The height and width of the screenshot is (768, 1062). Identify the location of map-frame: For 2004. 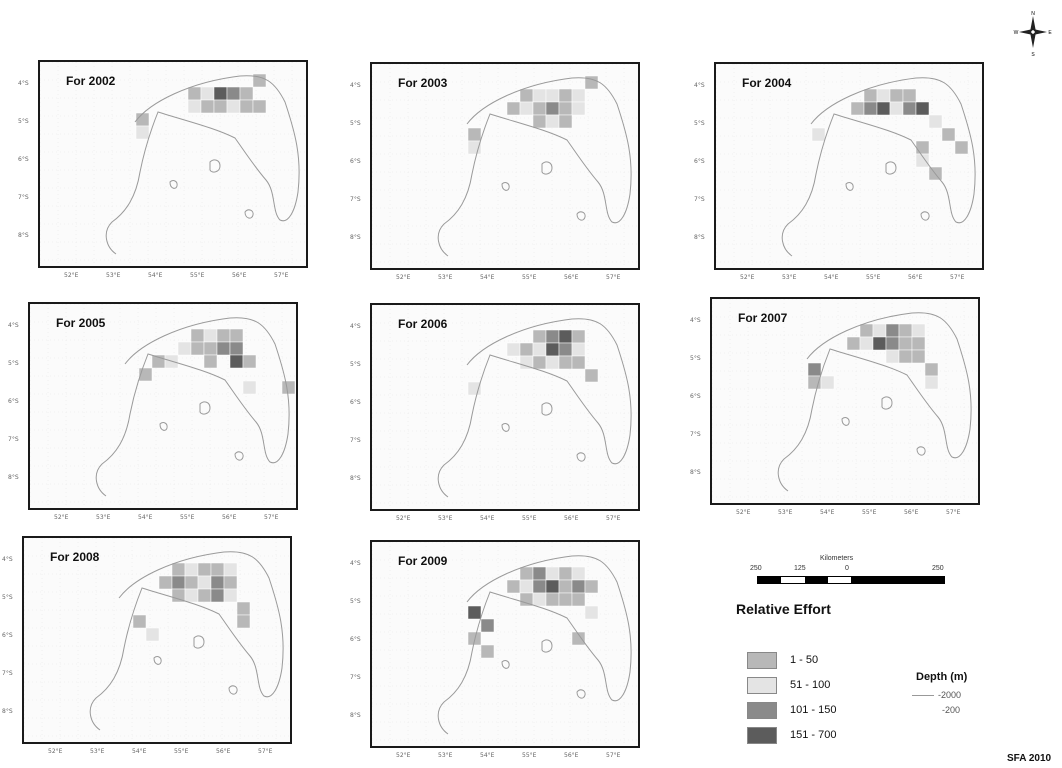
(849, 166).